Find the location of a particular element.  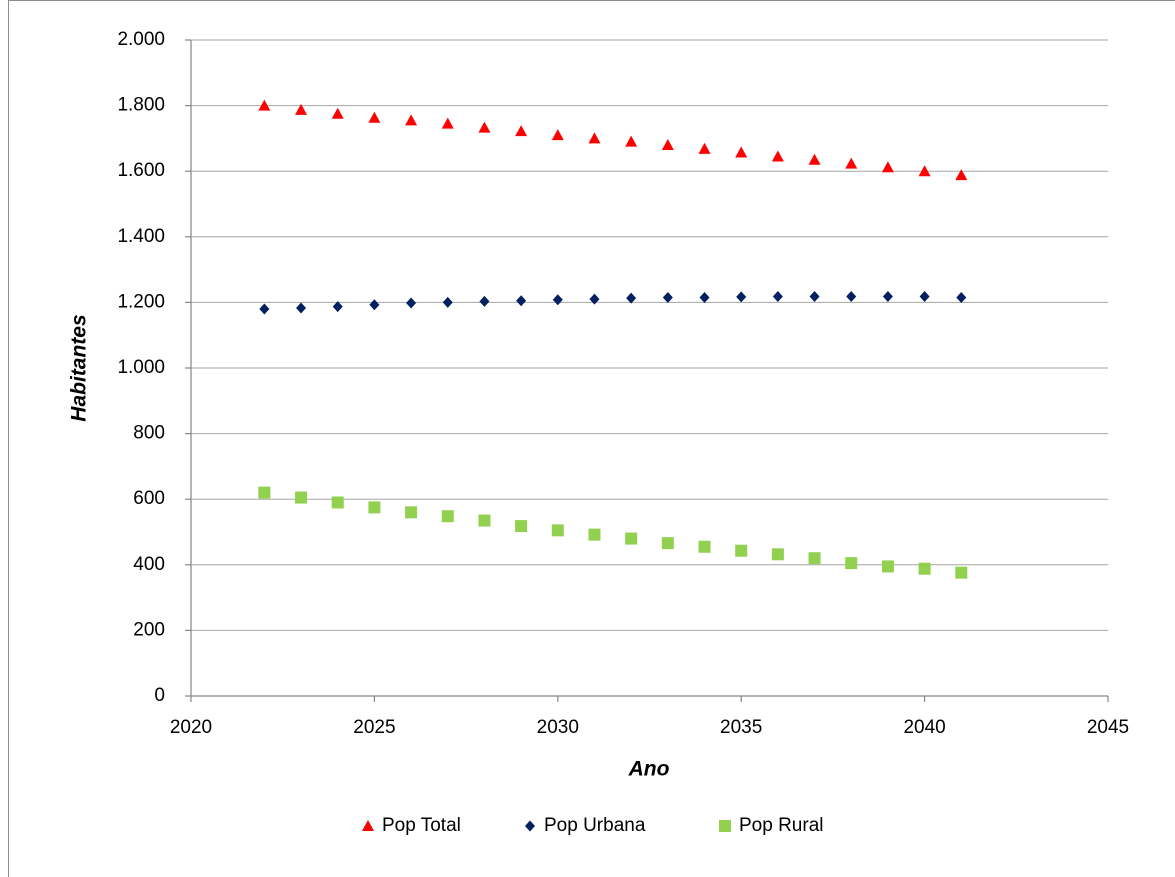

x-tick-label: 2040 is located at coordinates (924, 727).